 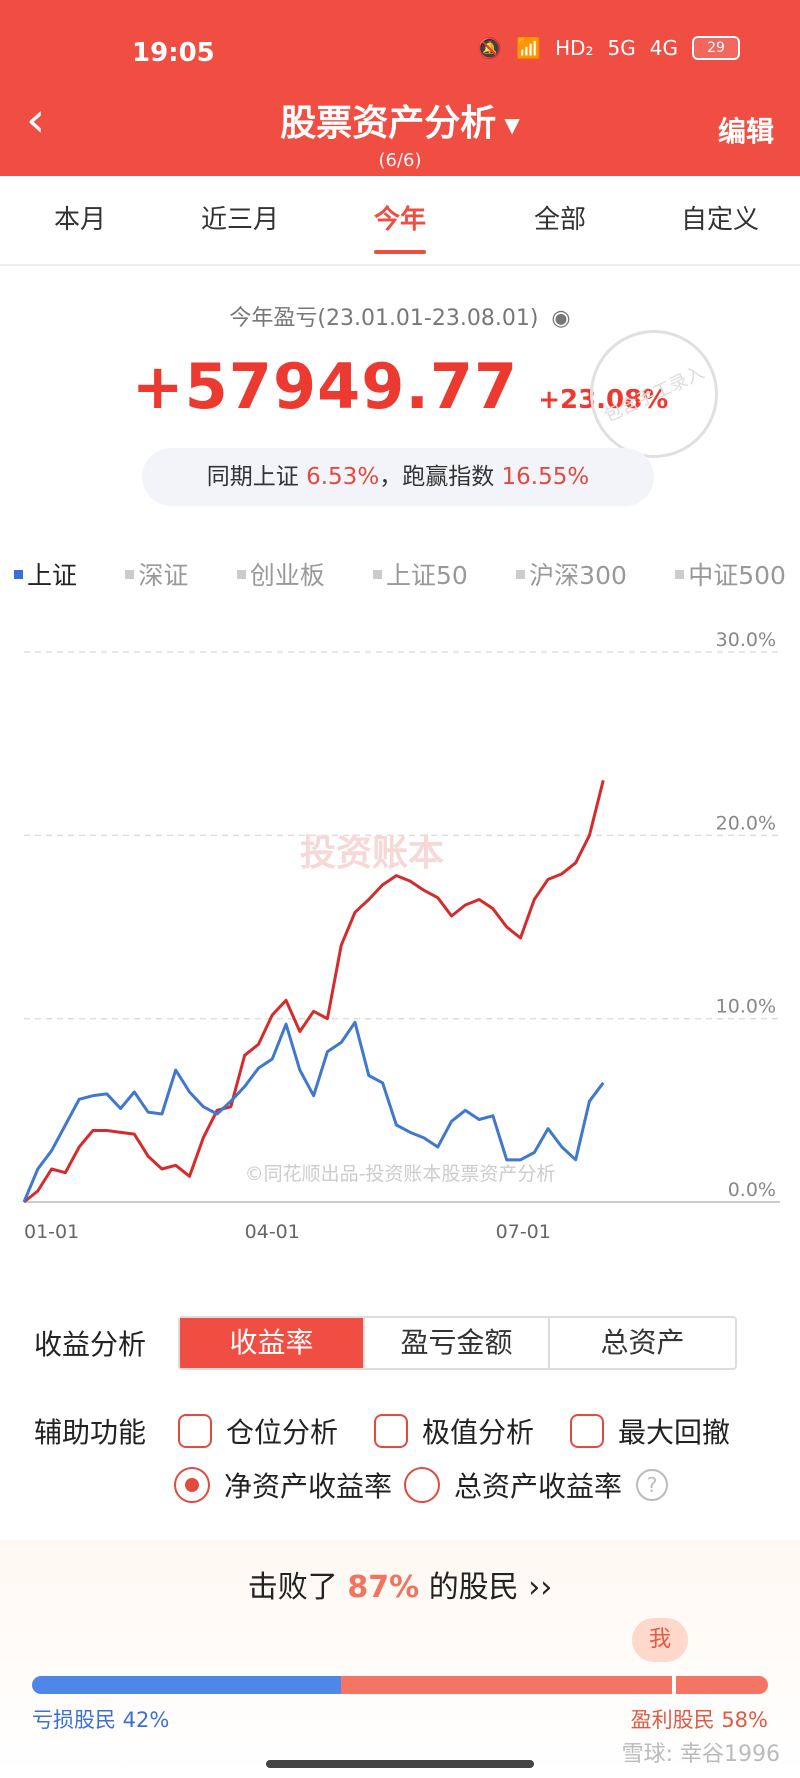 I want to click on chart-footer-watermark: ©同花顺出品-投资账本股票资产分析, so click(x=400, y=1174).